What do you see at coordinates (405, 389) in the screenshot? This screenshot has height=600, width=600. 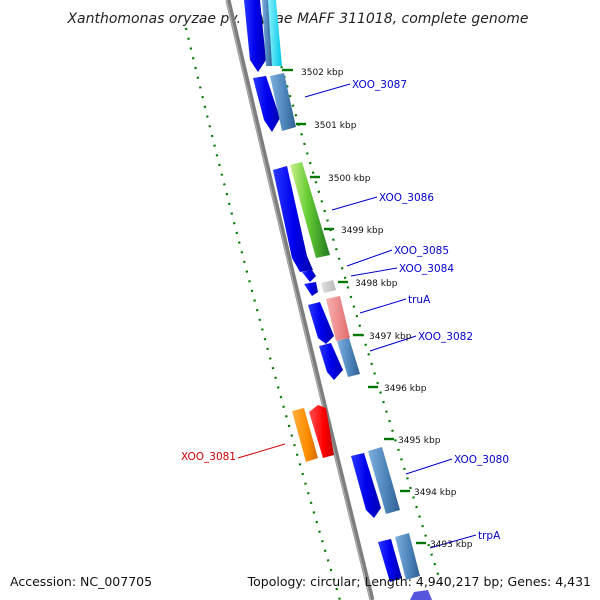 I see `tick-label: 3496 kbp` at bounding box center [405, 389].